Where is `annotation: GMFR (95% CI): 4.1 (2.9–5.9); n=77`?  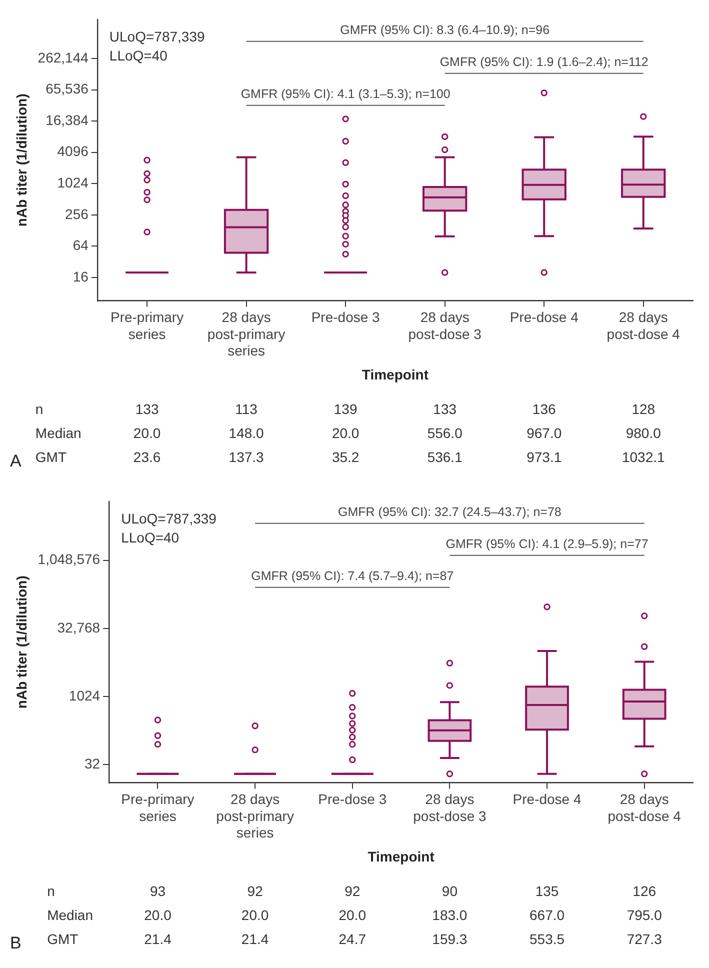 annotation: GMFR (95% CI): 4.1 (2.9–5.9); n=77 is located at coordinates (547, 543).